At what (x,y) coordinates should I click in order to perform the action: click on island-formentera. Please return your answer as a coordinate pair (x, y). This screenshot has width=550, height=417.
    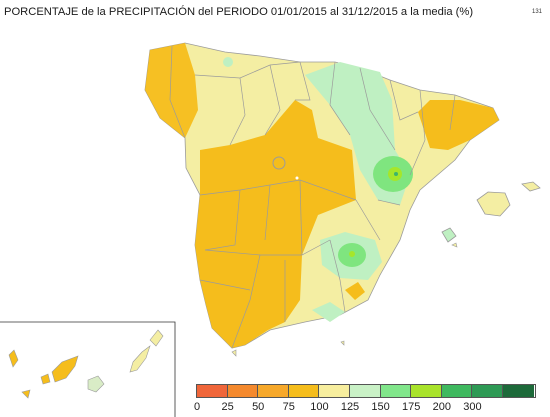
    Looking at the image, I should click on (454, 245).